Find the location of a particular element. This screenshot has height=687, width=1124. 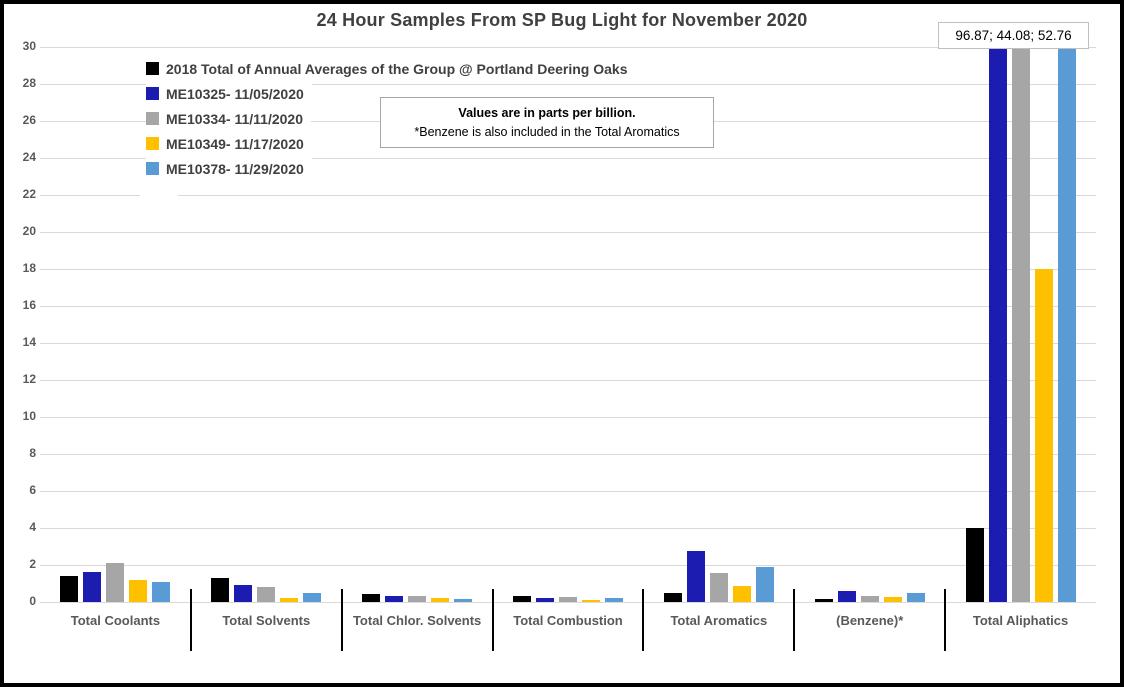

legend-item: ME10325- 11/05/2020 is located at coordinates (229, 93).